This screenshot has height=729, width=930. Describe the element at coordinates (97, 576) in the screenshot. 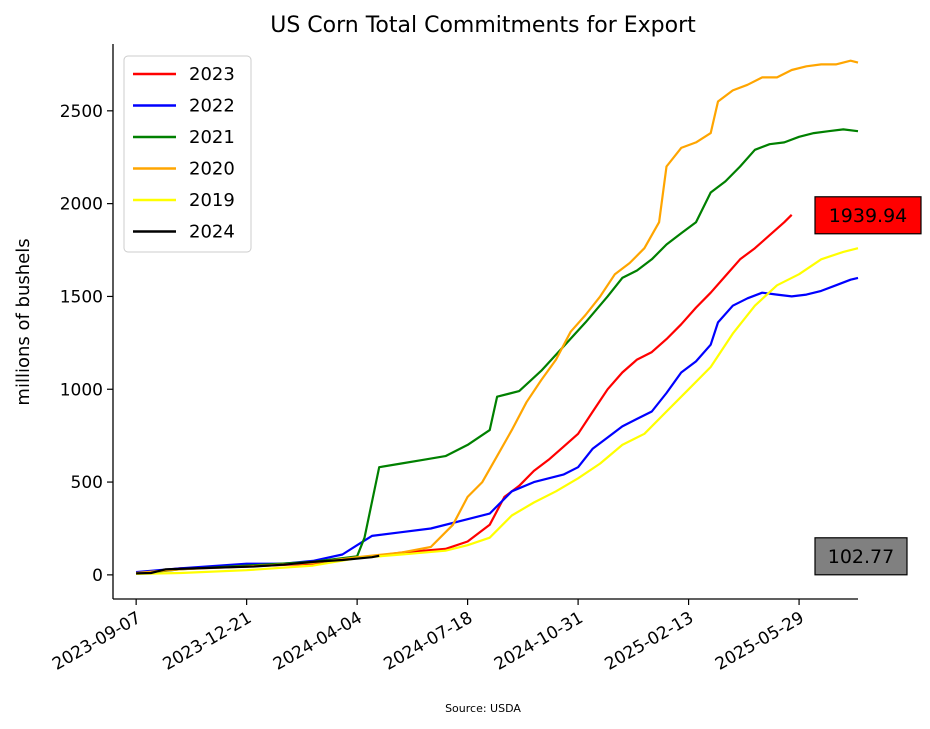

I see `y-tick-label: 0` at that location.